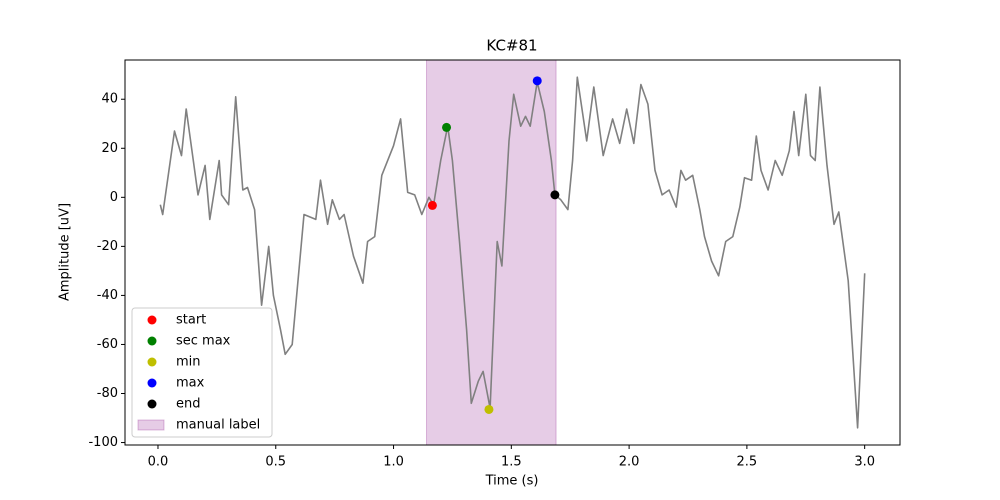  What do you see at coordinates (203, 341) in the screenshot?
I see `legend-label: sec max` at bounding box center [203, 341].